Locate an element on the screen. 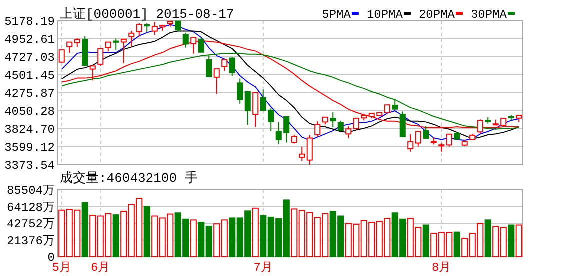  legend-label: 20PMA is located at coordinates (437, 15).